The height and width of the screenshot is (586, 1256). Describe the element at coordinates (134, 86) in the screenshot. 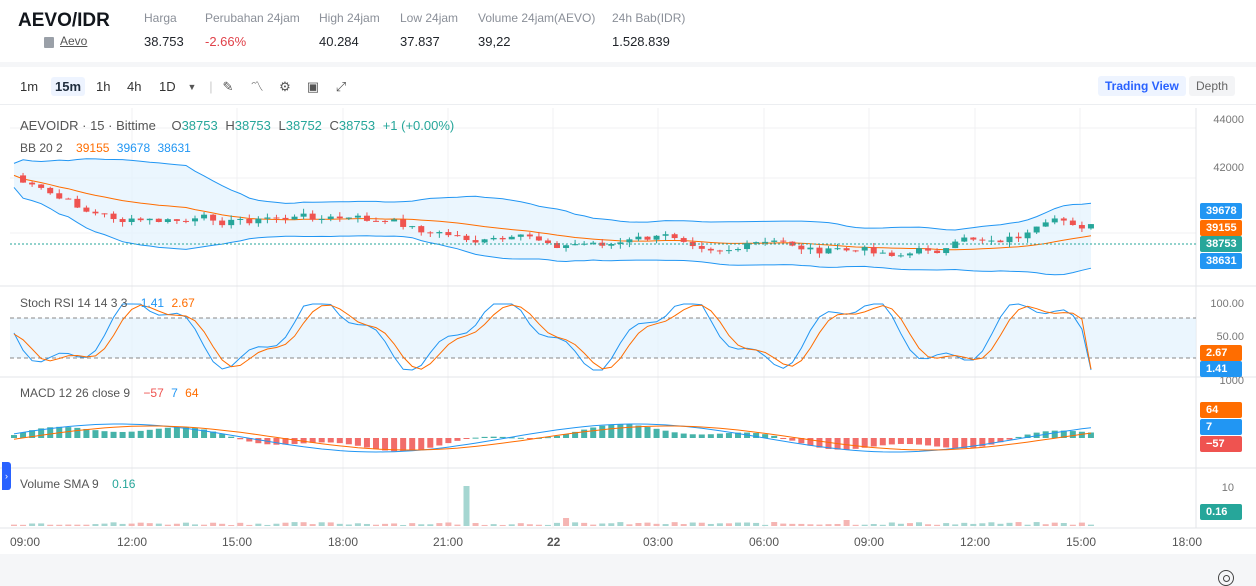

I see `timeframe-4h: 4h` at that location.